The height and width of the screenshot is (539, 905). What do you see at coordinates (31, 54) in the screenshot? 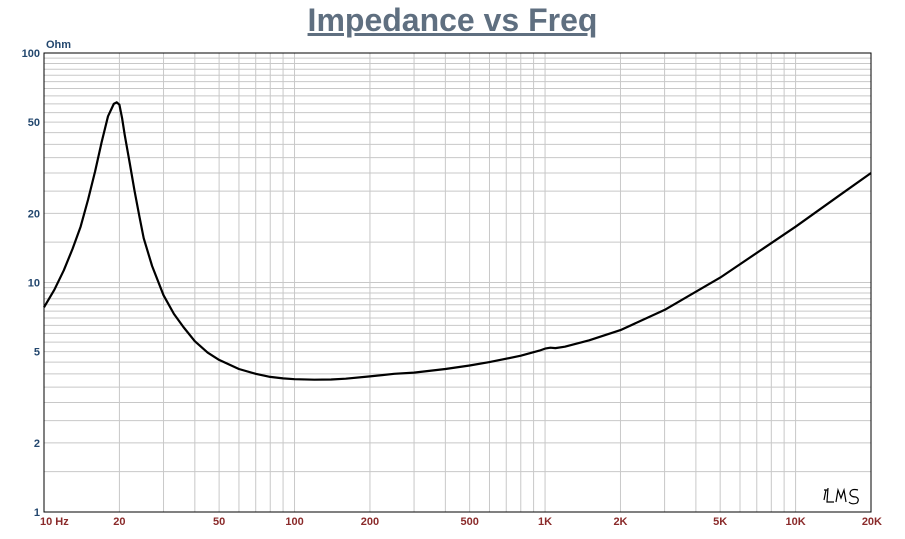
I see `y-tick-label: 100` at bounding box center [31, 54].